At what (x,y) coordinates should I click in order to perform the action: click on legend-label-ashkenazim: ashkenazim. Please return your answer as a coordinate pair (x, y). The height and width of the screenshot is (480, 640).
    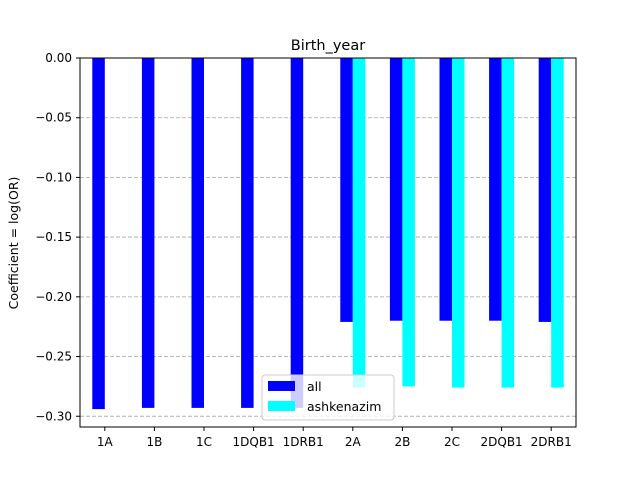
    Looking at the image, I should click on (344, 406).